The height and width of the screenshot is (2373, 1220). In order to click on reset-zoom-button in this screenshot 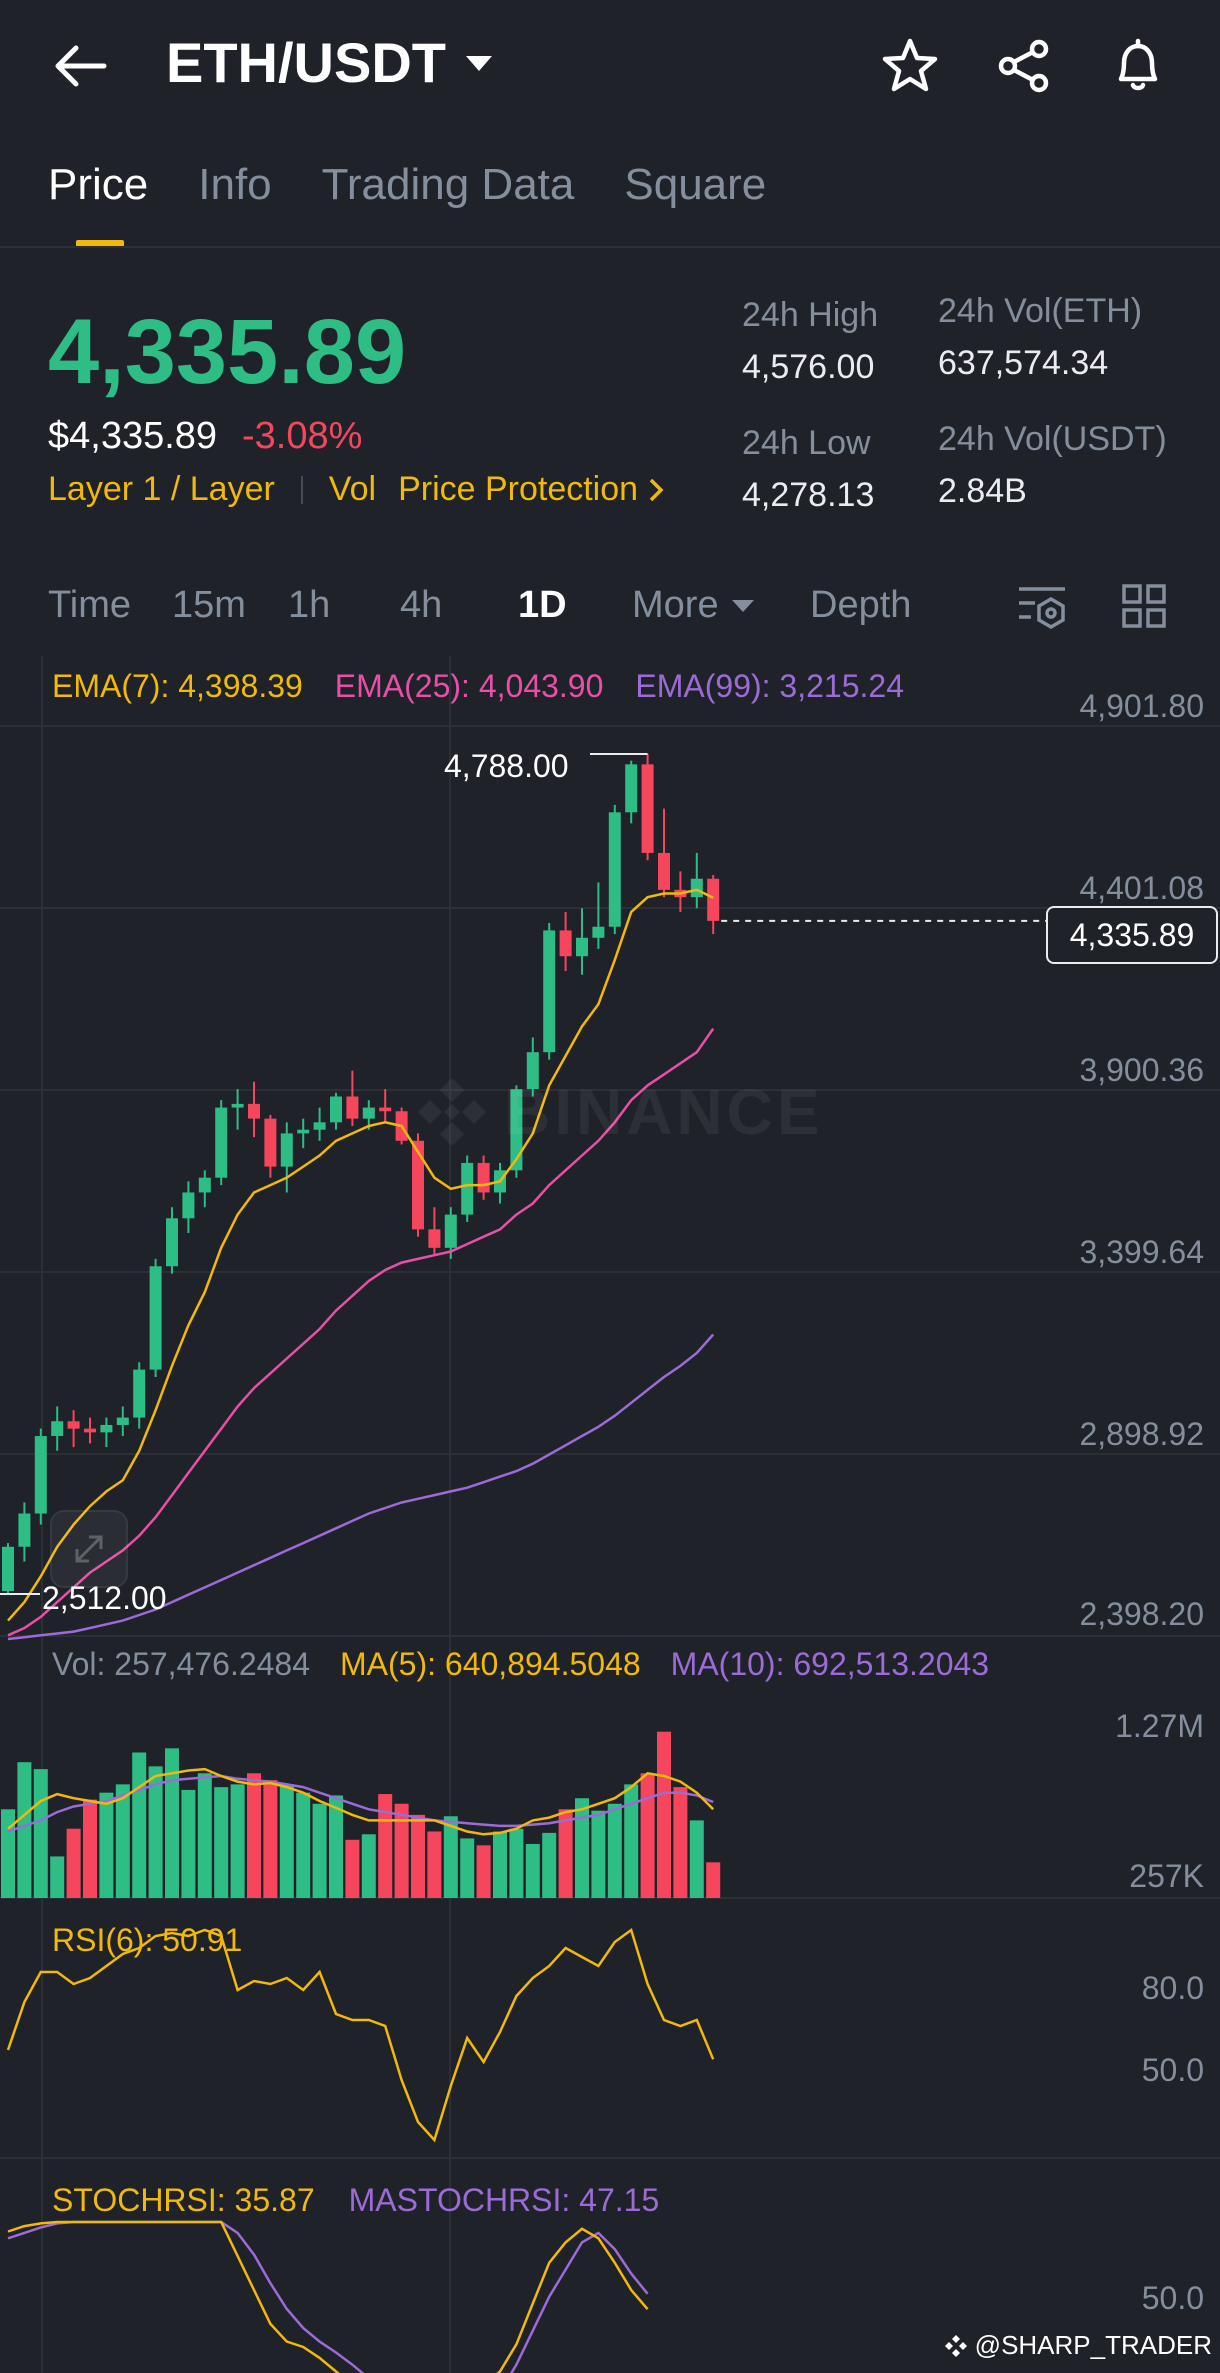, I will do `click(89, 1549)`.